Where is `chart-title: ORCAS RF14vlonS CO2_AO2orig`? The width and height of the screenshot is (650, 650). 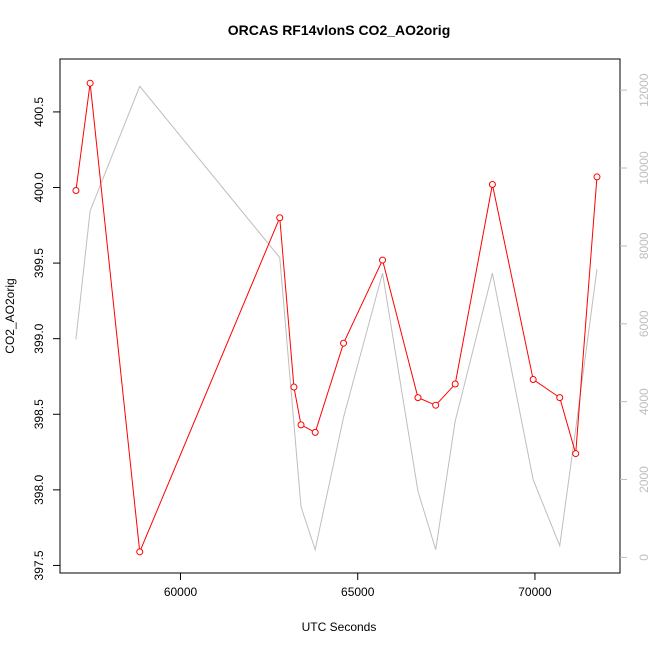 chart-title: ORCAS RF14vlonS CO2_AO2orig is located at coordinates (339, 30).